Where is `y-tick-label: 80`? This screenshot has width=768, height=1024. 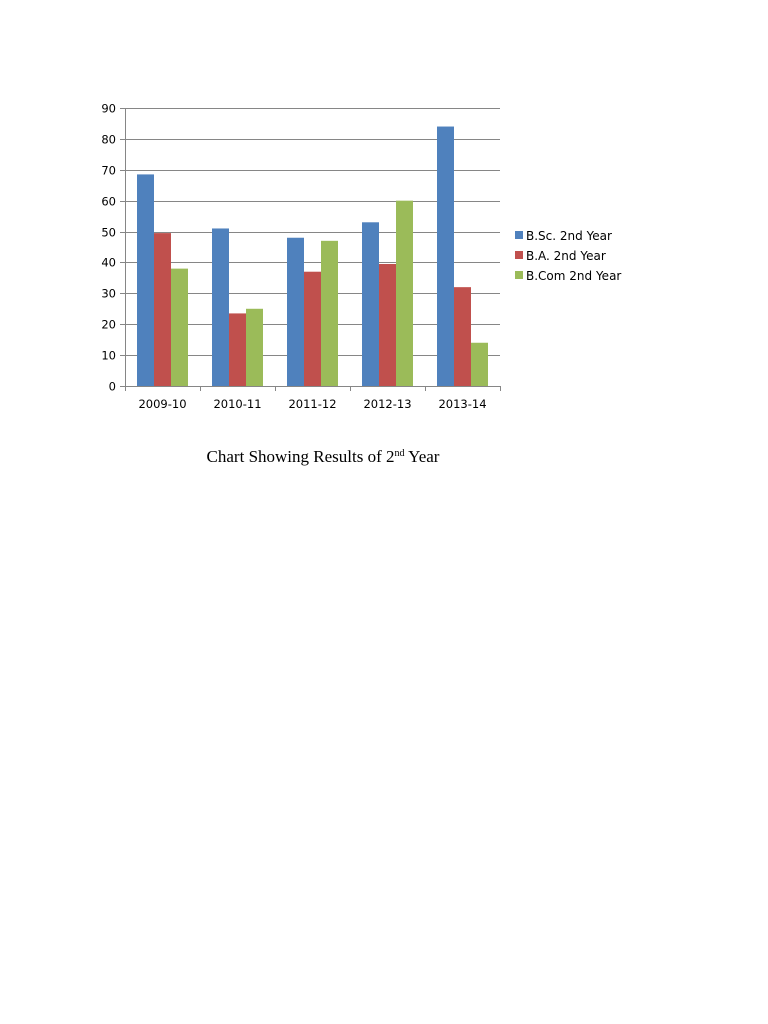 y-tick-label: 80 is located at coordinates (108, 140).